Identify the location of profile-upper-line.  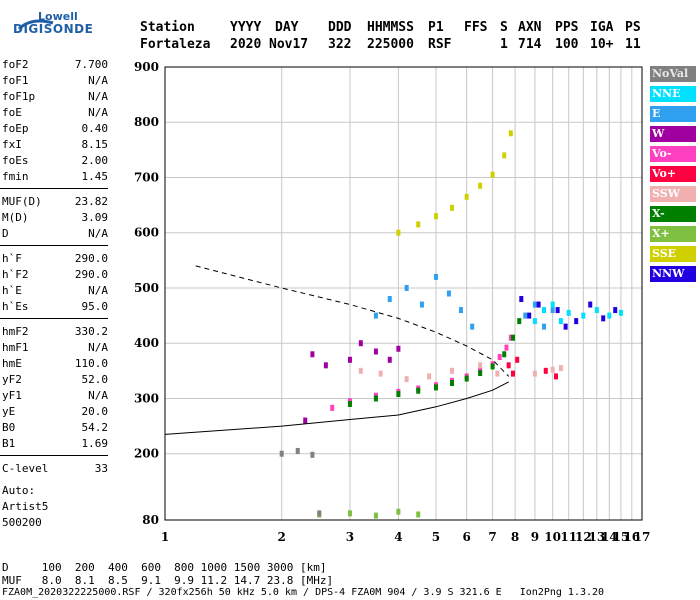
(352, 321).